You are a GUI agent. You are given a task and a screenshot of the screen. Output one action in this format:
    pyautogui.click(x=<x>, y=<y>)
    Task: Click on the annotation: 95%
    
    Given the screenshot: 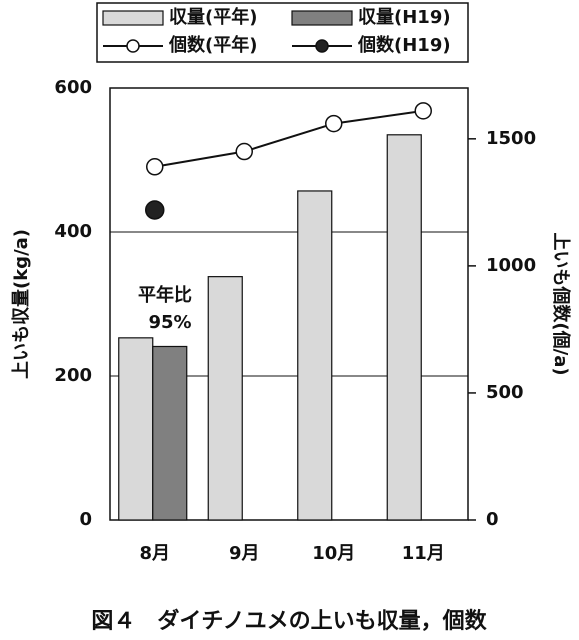 What is the action you would take?
    pyautogui.click(x=169, y=322)
    